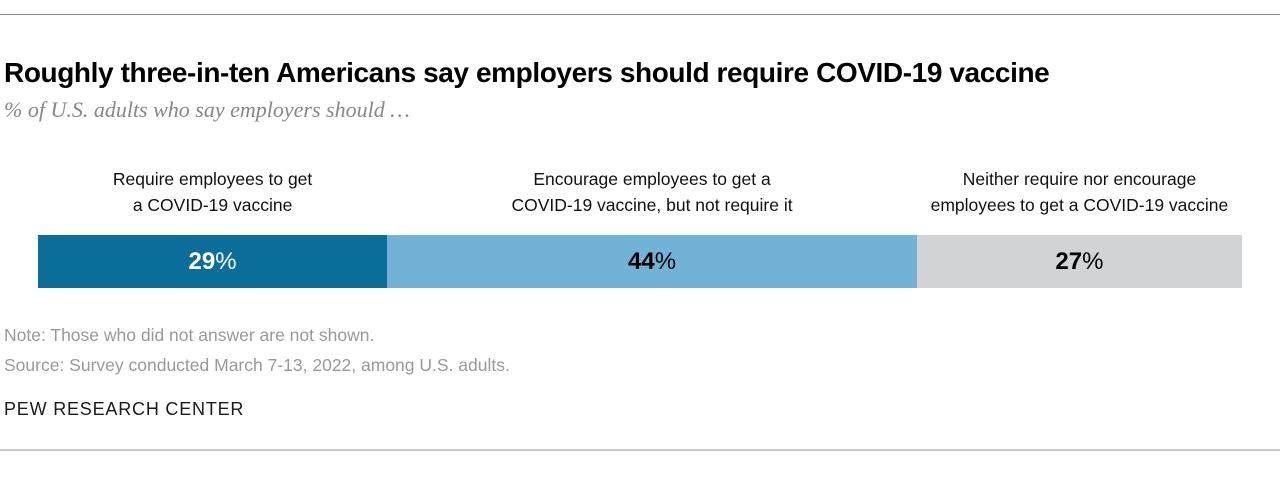 Image resolution: width=1280 pixels, height=480 pixels. Describe the element at coordinates (1079, 205) in the screenshot. I see `segment-label-line: employees to get a COVID-19 vaccine` at that location.